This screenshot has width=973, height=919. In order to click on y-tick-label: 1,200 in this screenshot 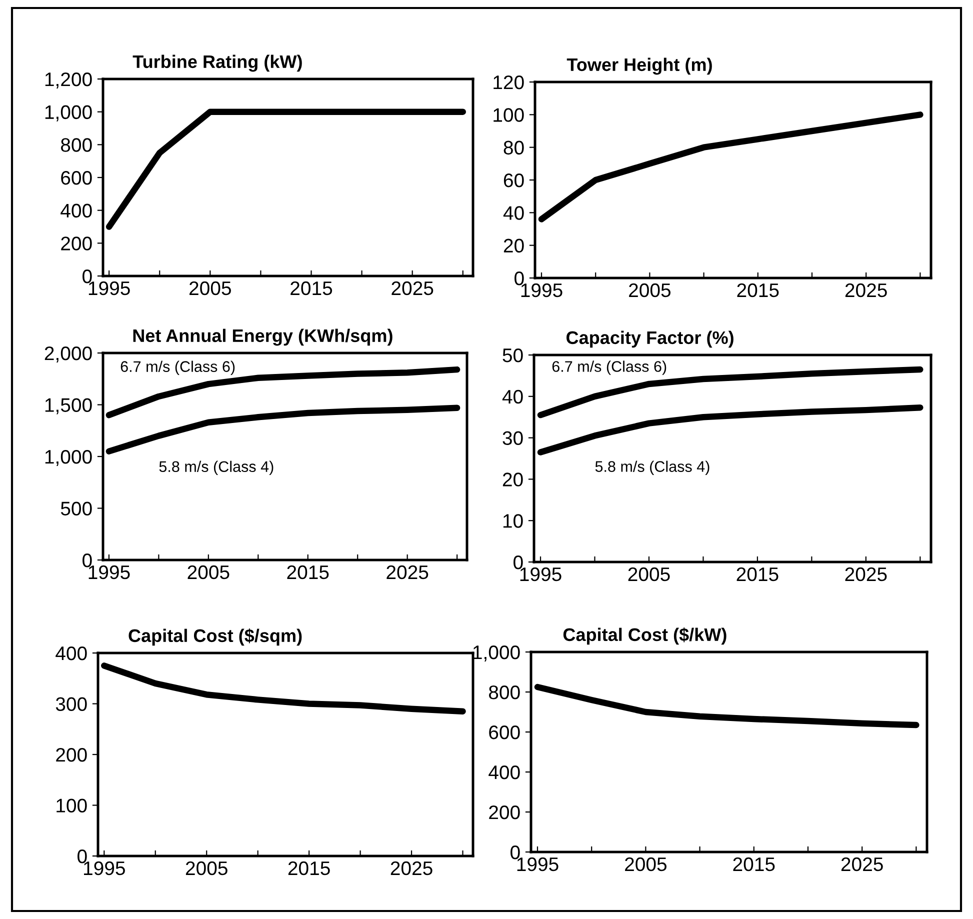, I will do `click(68, 80)`.